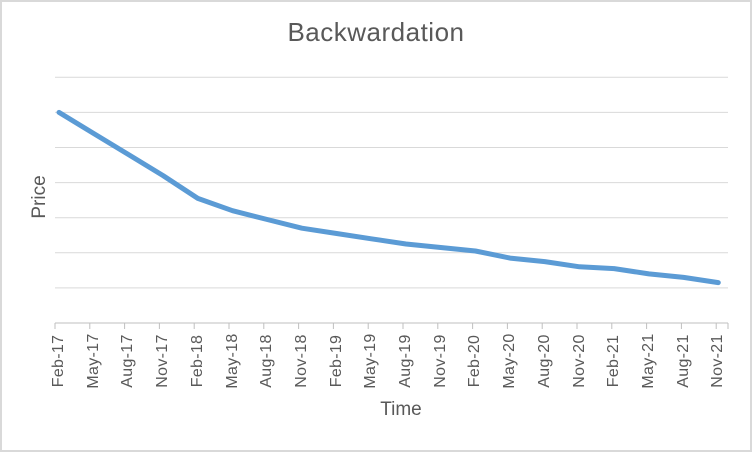 This screenshot has width=752, height=452. I want to click on x-axis-title: Time, so click(401, 409).